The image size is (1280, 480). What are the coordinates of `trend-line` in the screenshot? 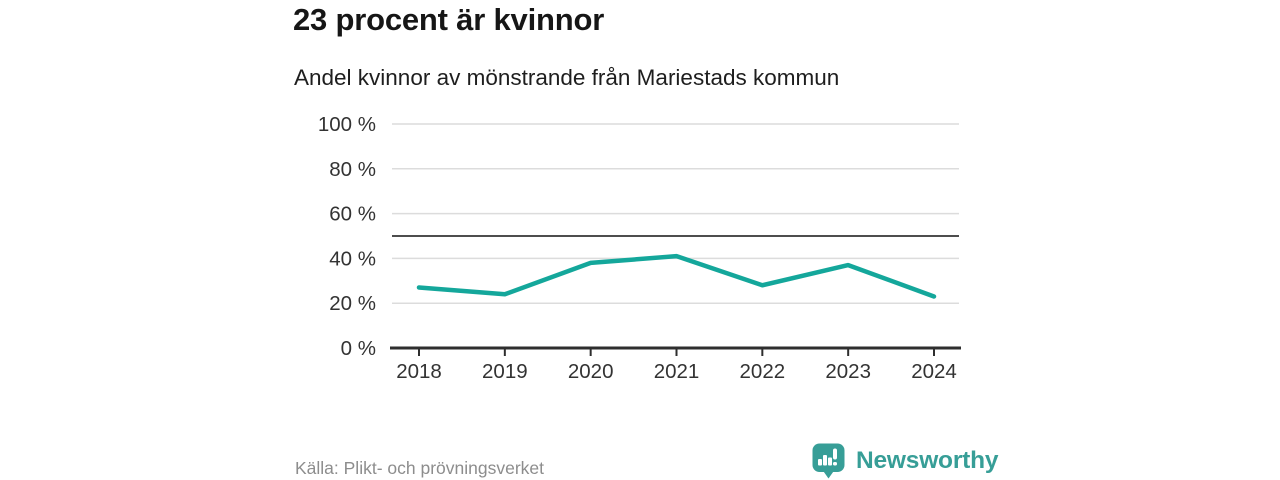 It's located at (676, 276).